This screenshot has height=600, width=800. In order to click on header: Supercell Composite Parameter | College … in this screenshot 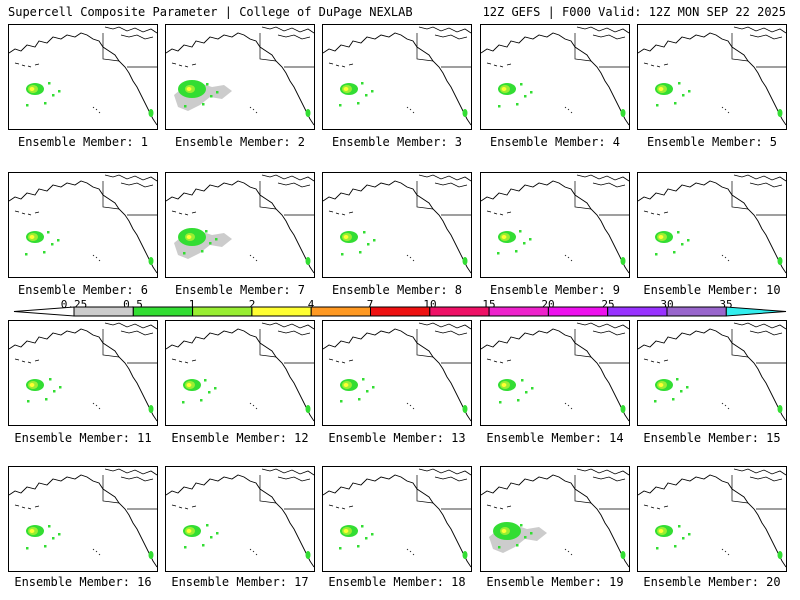, I will do `click(400, 11)`.